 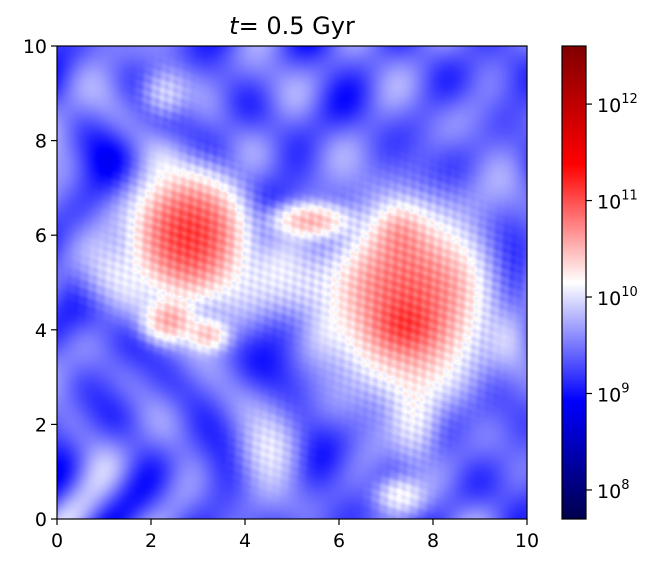 I want to click on colorbar-frame, so click(x=574, y=282).